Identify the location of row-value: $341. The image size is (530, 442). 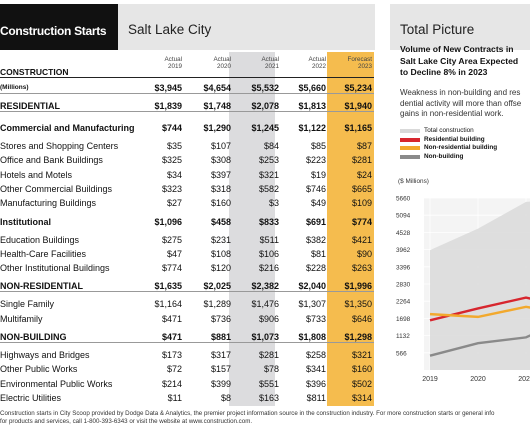
(315, 369).